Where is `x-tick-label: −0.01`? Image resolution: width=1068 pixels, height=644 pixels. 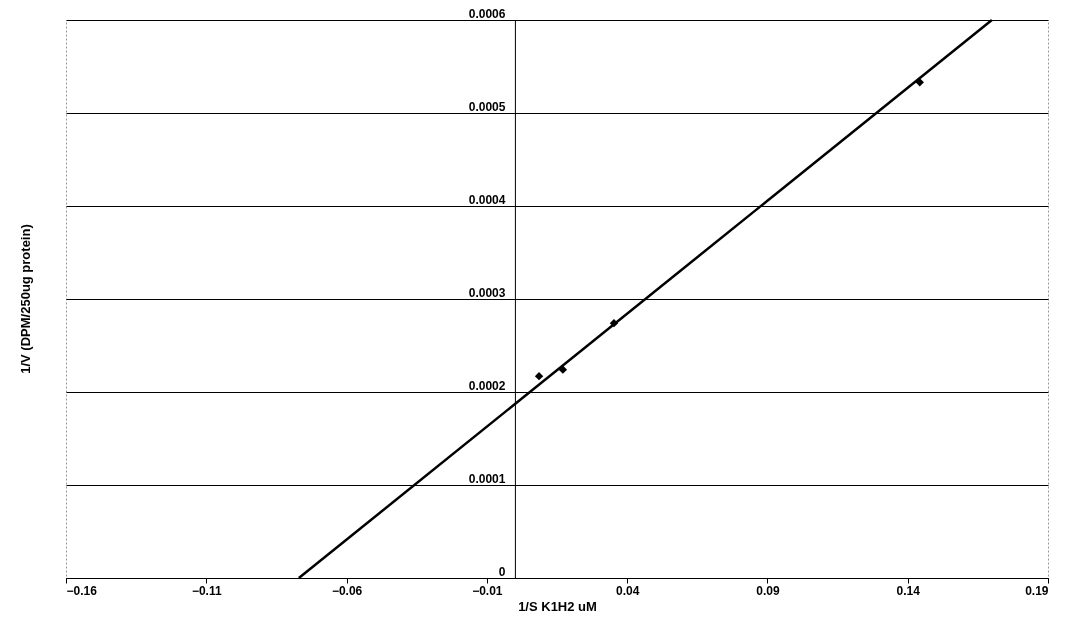
x-tick-label: −0.01 is located at coordinates (487, 590).